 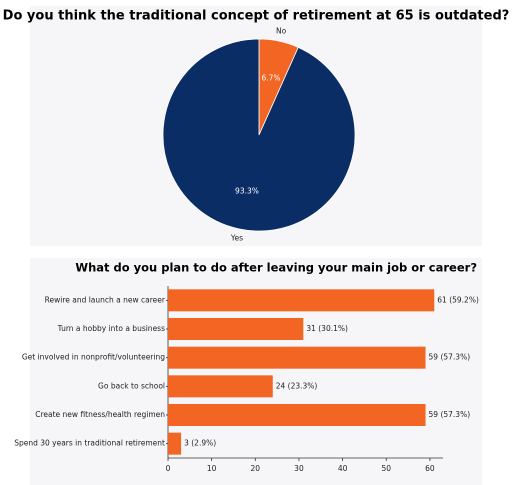 I want to click on y-tick-label: Go back to school, so click(x=131, y=385).